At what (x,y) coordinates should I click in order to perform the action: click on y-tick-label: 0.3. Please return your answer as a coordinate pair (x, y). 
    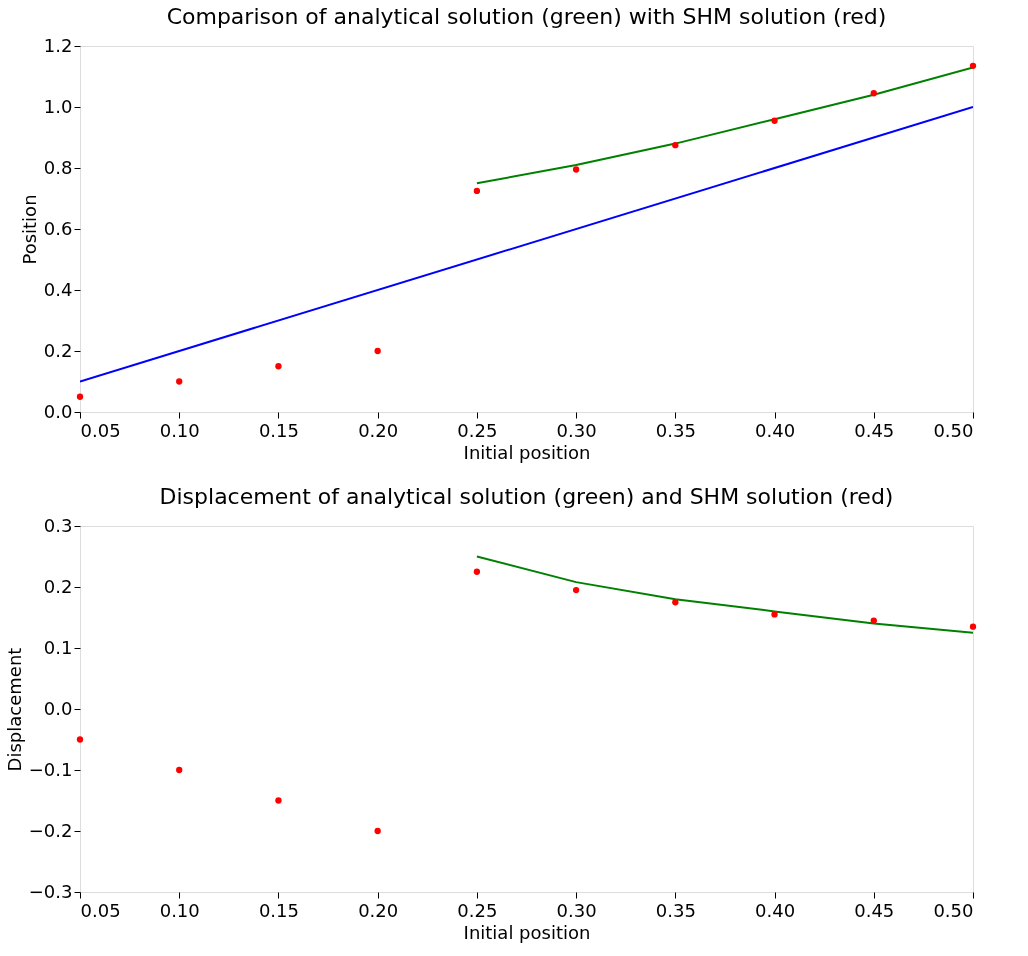
    Looking at the image, I should click on (58, 525).